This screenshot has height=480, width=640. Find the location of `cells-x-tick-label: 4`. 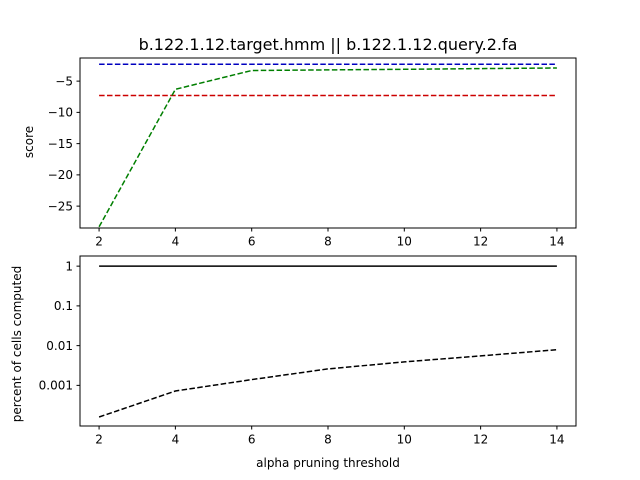

cells-x-tick-label: 4 is located at coordinates (176, 440).